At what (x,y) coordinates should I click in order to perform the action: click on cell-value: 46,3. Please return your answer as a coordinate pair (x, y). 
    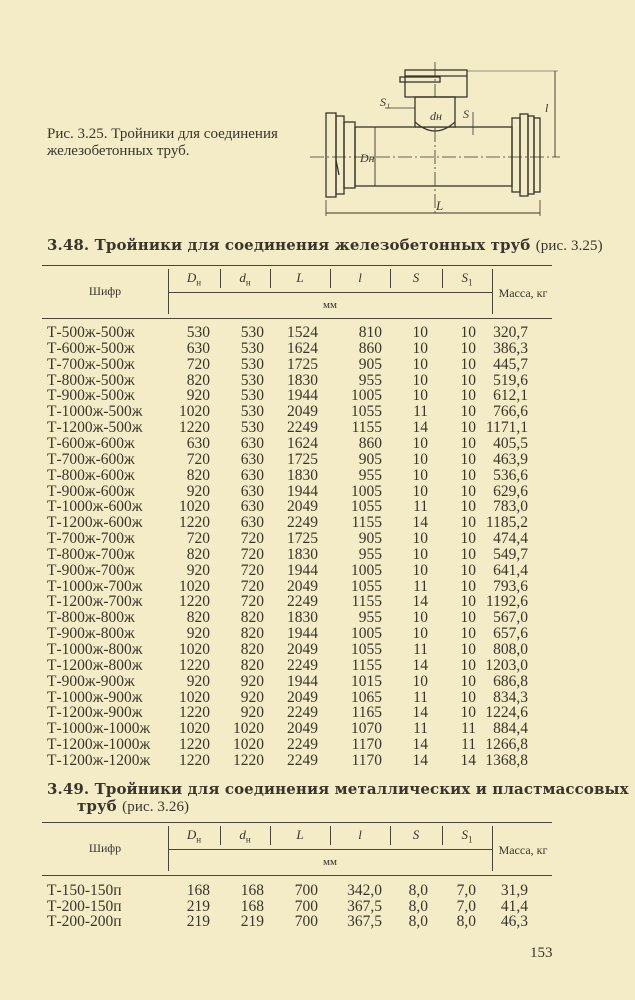
    Looking at the image, I should click on (514, 921).